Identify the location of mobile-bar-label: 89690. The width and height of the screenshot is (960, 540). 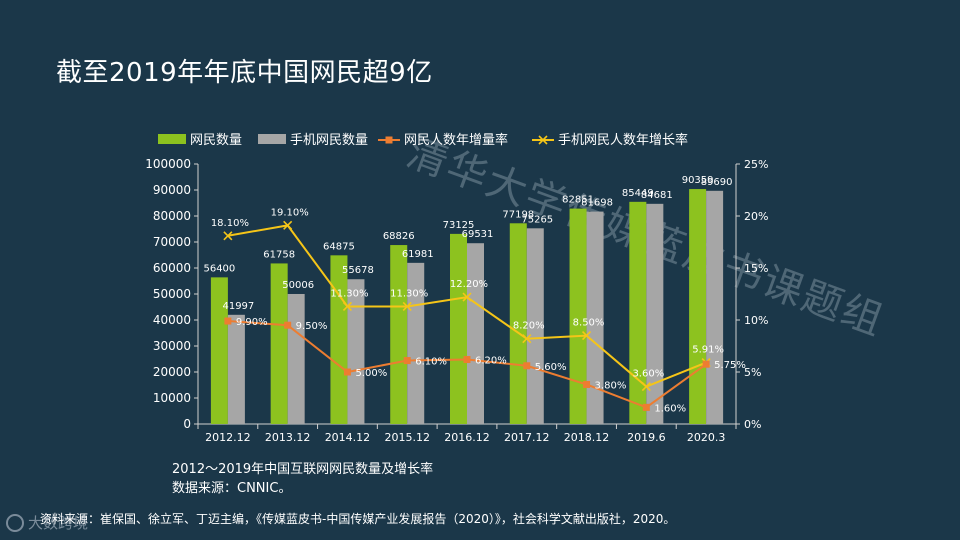
(717, 182).